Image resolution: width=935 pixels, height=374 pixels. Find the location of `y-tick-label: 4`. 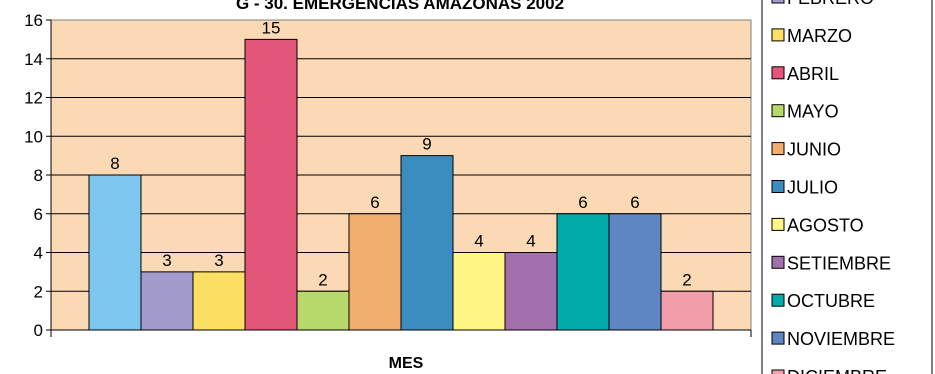

y-tick-label: 4 is located at coordinates (38, 253).